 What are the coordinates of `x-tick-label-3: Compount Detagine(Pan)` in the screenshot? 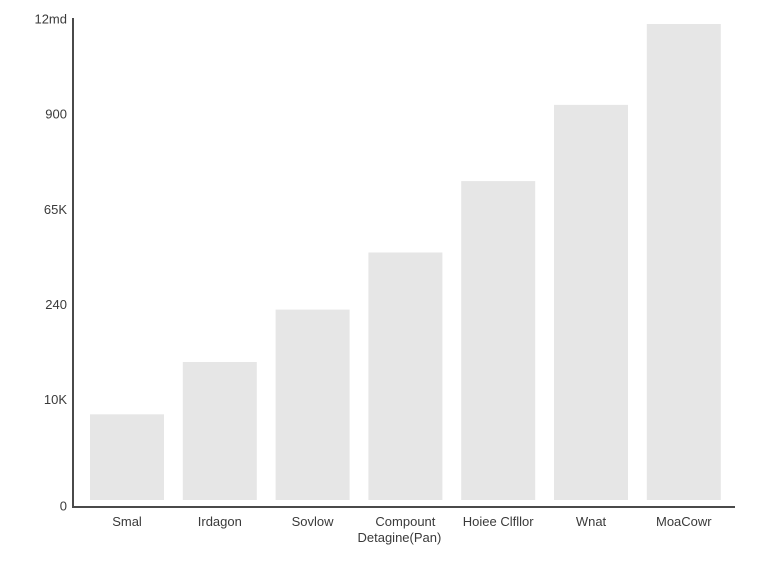 It's located at (399, 529).